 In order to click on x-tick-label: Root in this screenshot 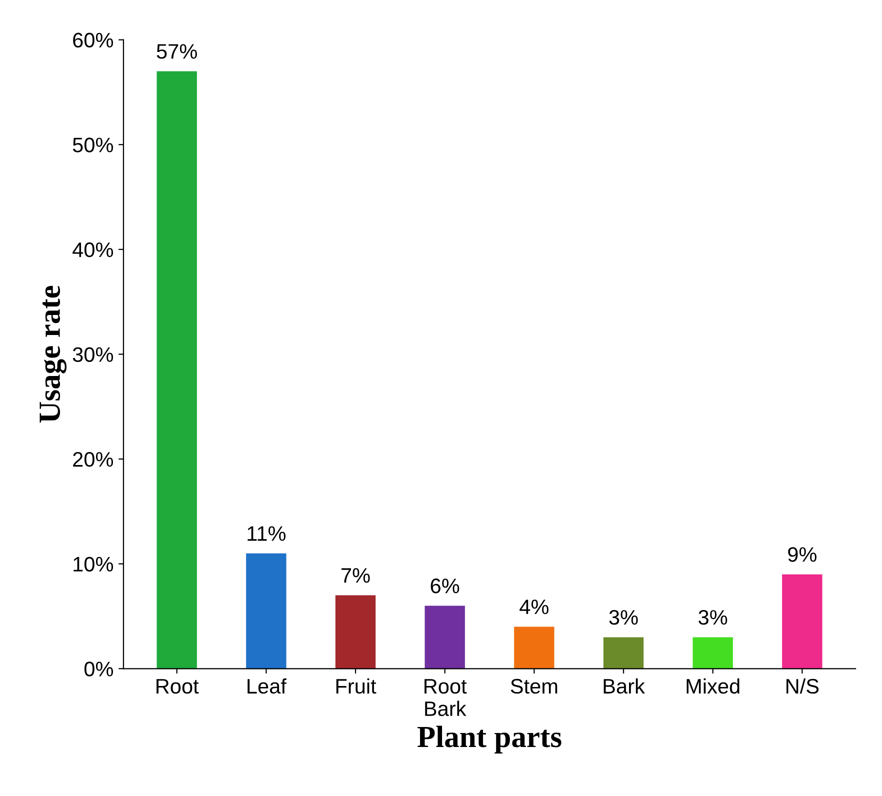, I will do `click(177, 686)`.